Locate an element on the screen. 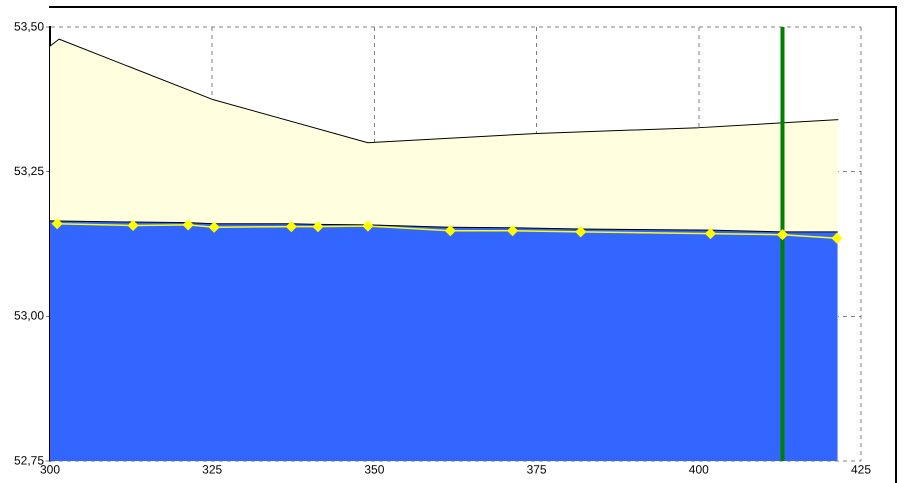  x-tick-label: 375 is located at coordinates (536, 469).